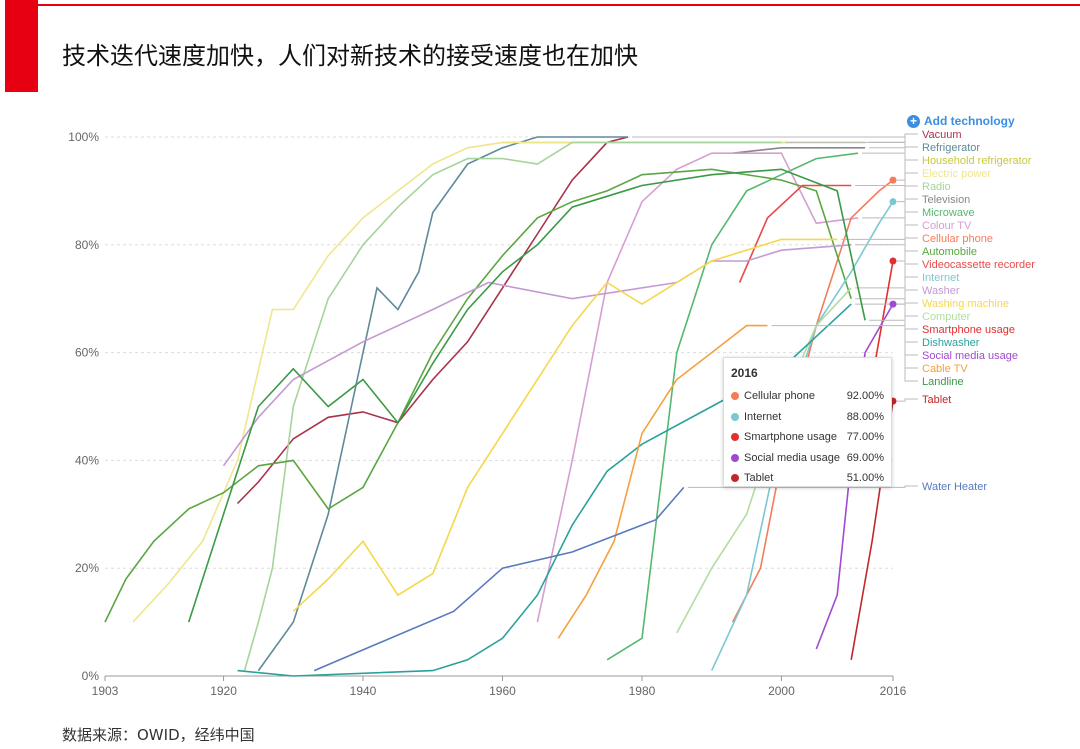 The height and width of the screenshot is (749, 1080). What do you see at coordinates (865, 457) in the screenshot?
I see `tooltip-value: 69.00%` at bounding box center [865, 457].